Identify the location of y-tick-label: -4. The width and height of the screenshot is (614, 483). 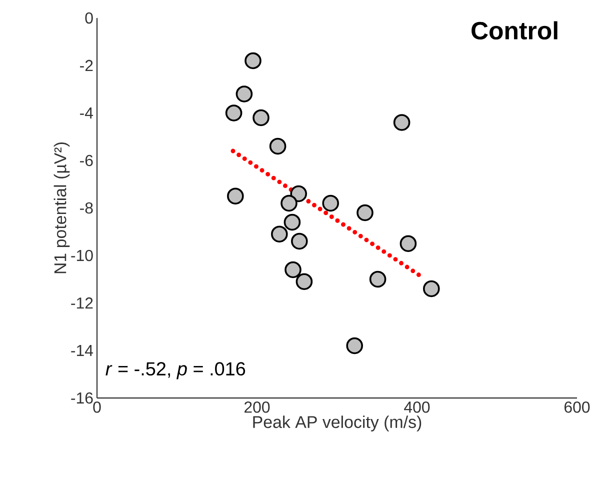
(87, 113).